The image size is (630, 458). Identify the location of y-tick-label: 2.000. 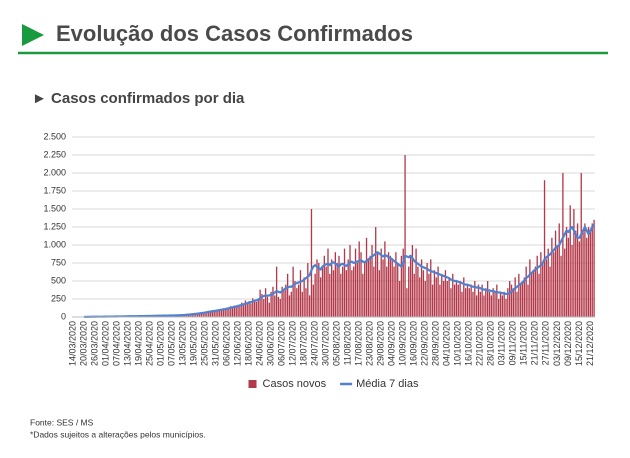
(54, 172).